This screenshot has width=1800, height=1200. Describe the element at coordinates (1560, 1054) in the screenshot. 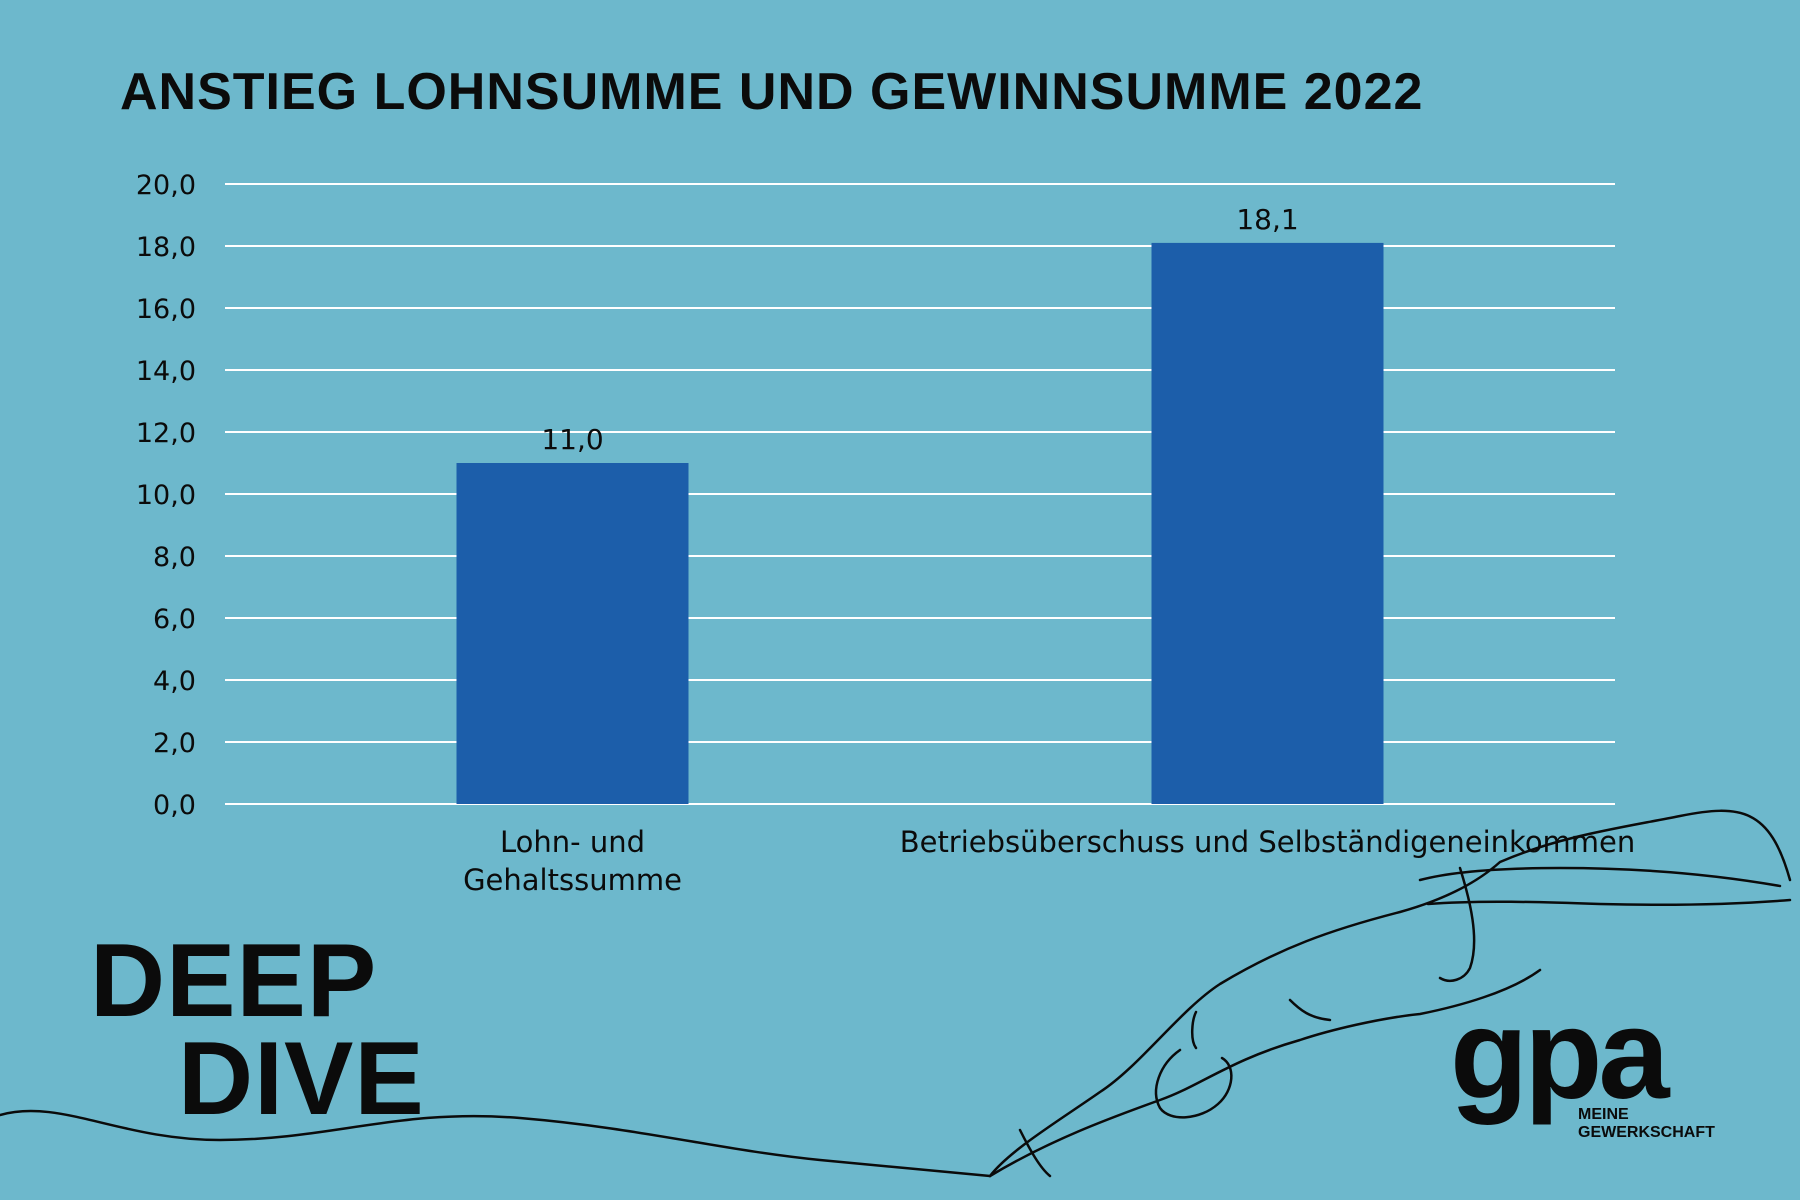

I see `gpa-logo-text: gpa` at that location.